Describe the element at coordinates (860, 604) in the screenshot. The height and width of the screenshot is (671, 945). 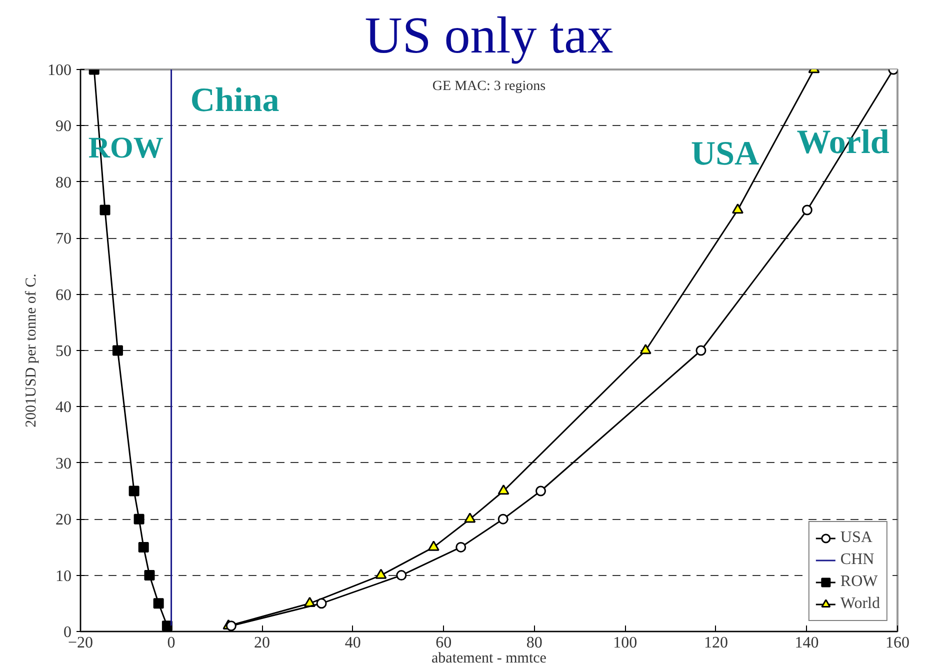
I see `legend-label: World` at that location.